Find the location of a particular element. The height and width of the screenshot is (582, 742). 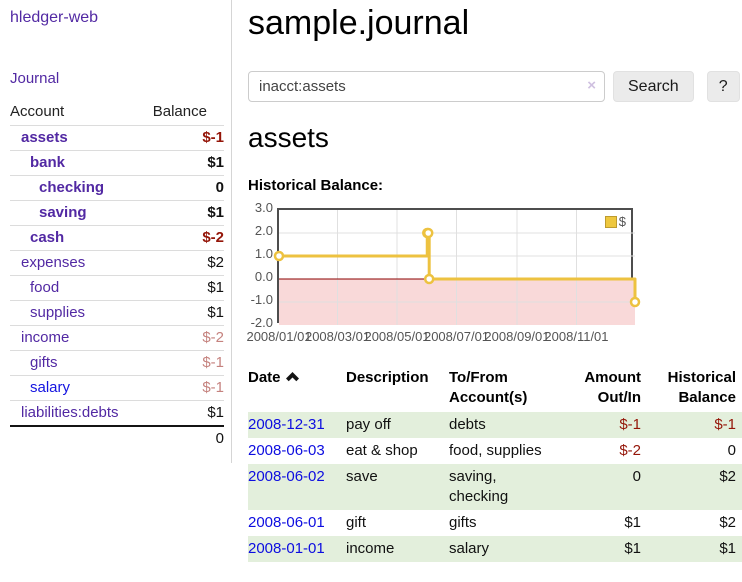

y-axis-tick-label: -2.0 is located at coordinates (261, 322).